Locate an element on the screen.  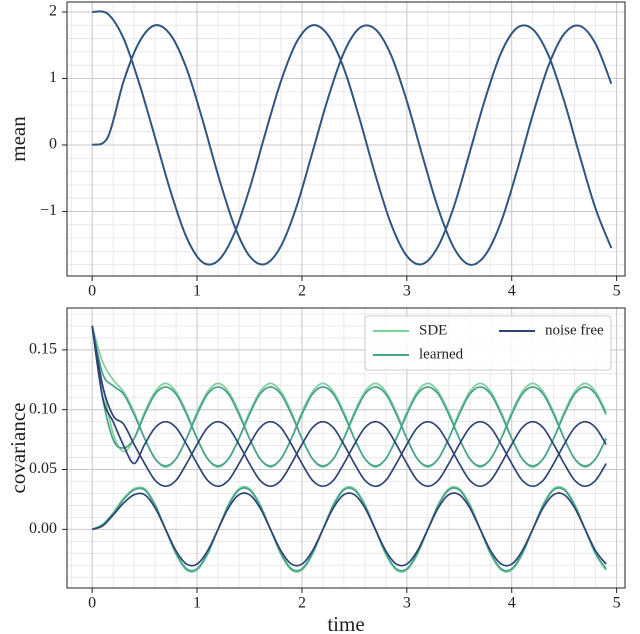
legend: SDE learned noise free is located at coordinates (488, 343).